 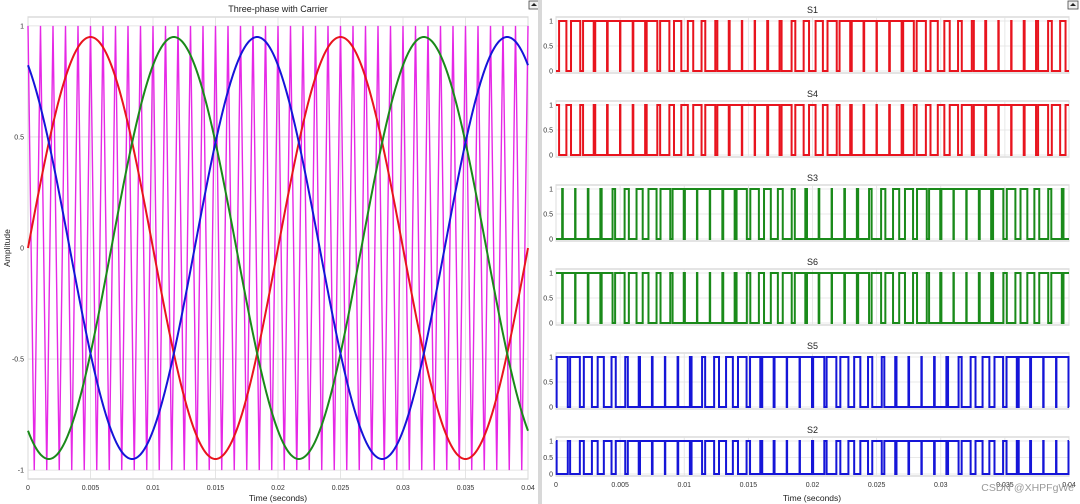 I want to click on left-chart-title: Three-phase with Carrier, so click(x=278, y=9).